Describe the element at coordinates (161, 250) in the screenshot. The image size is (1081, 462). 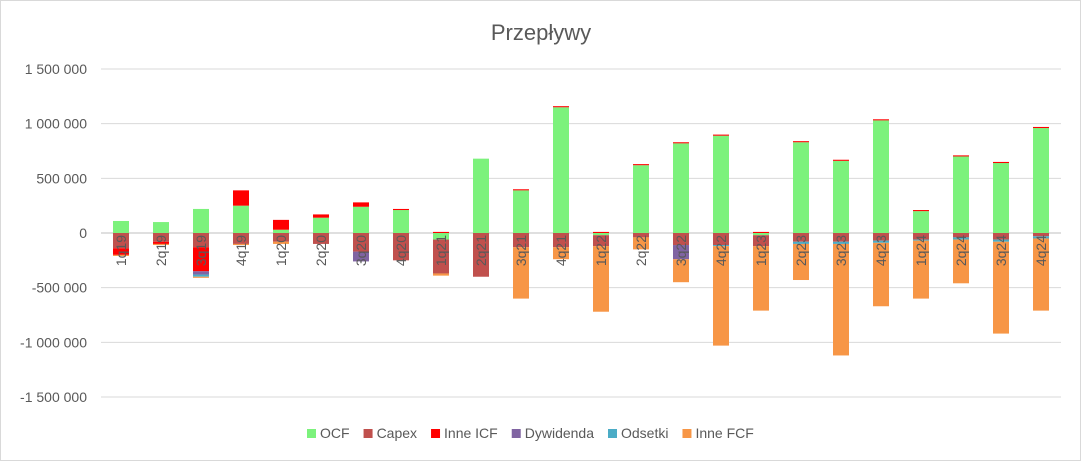
I see `x-tick-label: 2q19` at that location.